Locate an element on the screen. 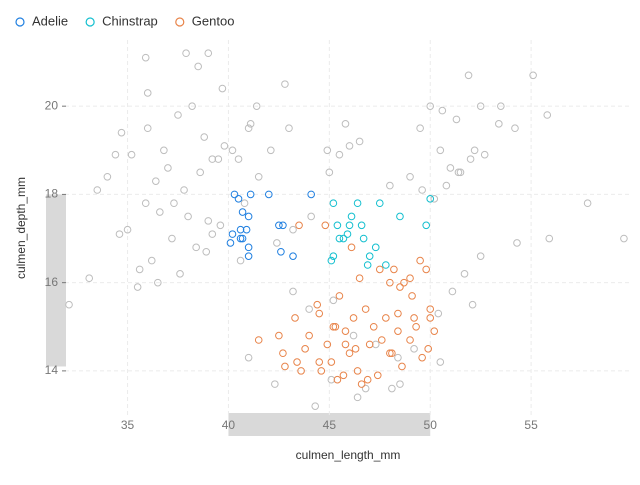 The image size is (640, 485). y-brush is located at coordinates (56, 280).